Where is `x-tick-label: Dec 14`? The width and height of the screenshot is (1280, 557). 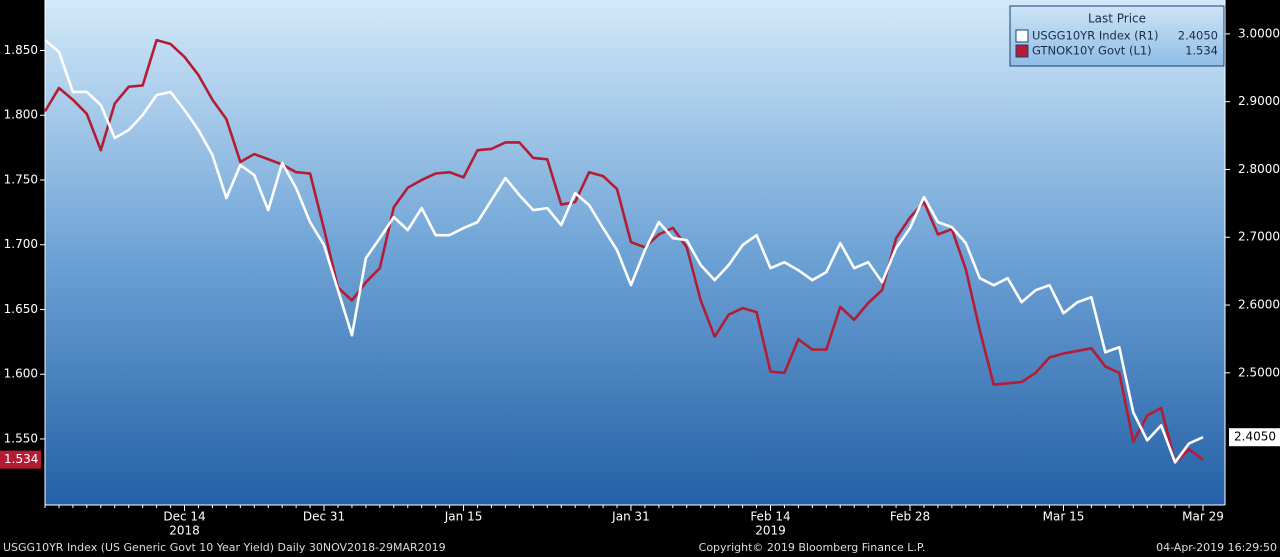 x-tick-label: Dec 14 is located at coordinates (184, 517).